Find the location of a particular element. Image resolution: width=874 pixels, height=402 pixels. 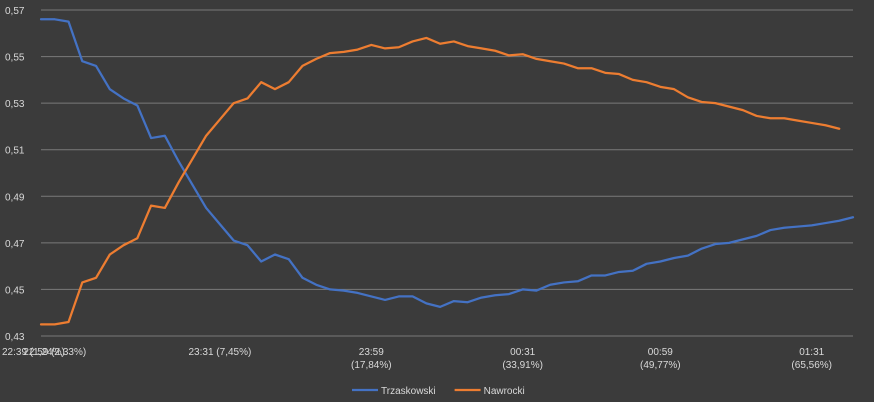

x-tick-label: 23:59 (17,84%) is located at coordinates (371, 359).